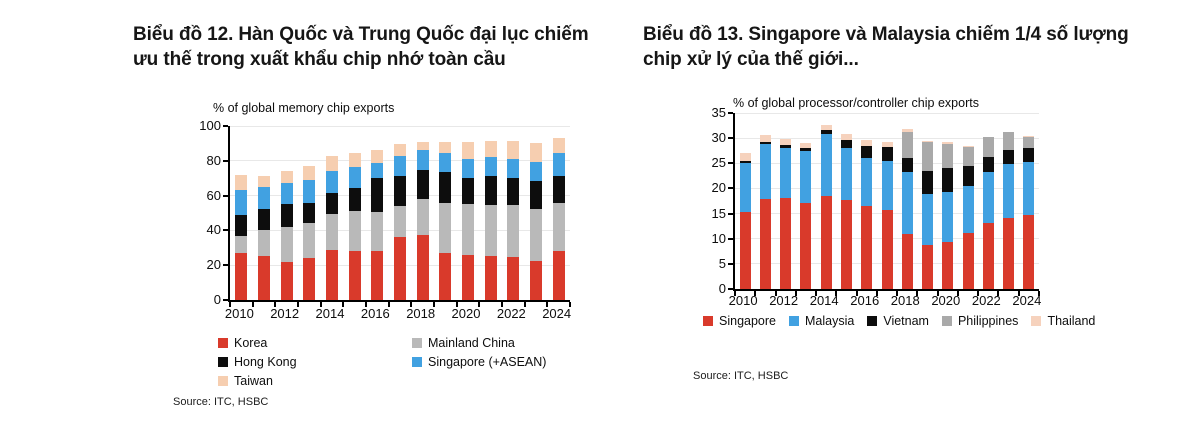 The width and height of the screenshot is (1200, 436). Describe the element at coordinates (786, 173) in the screenshot. I see `bar-2012-malaysia` at that location.